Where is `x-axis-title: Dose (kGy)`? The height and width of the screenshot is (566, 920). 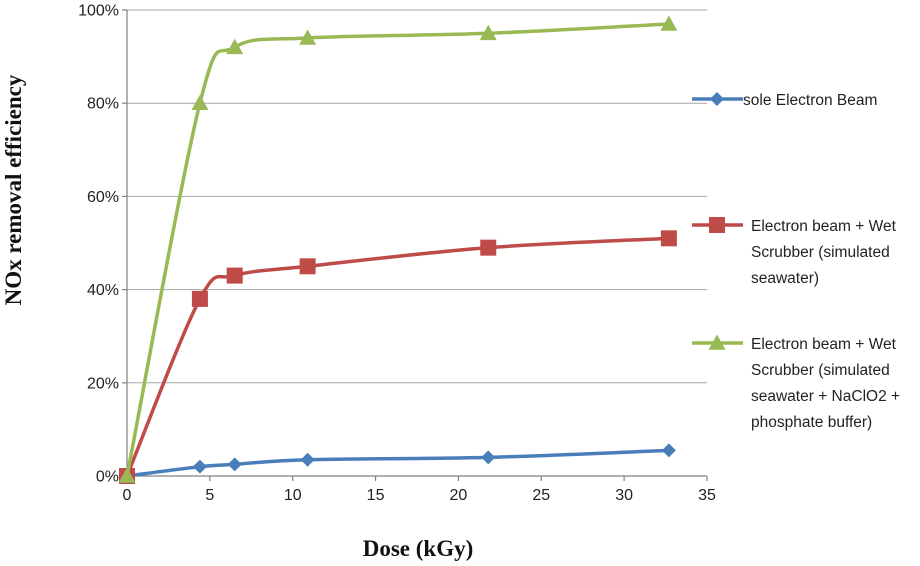
x-axis-title: Dose (kGy) is located at coordinates (418, 548).